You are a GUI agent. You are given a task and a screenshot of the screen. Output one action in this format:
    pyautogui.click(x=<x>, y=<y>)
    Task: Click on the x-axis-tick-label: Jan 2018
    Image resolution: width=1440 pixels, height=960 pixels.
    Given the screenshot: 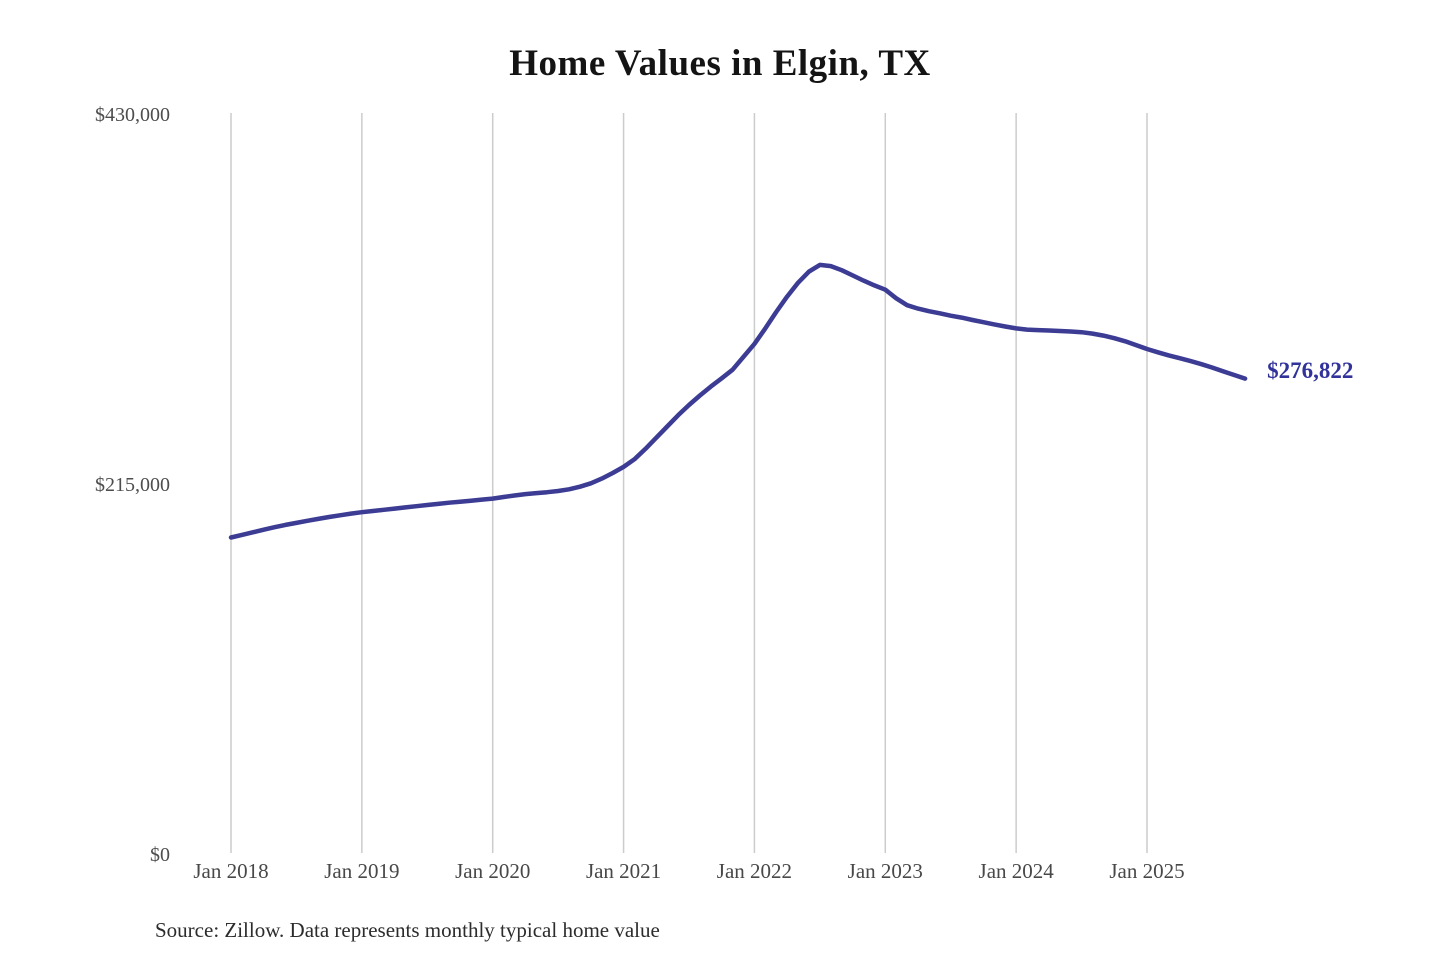 What is the action you would take?
    pyautogui.click(x=231, y=871)
    